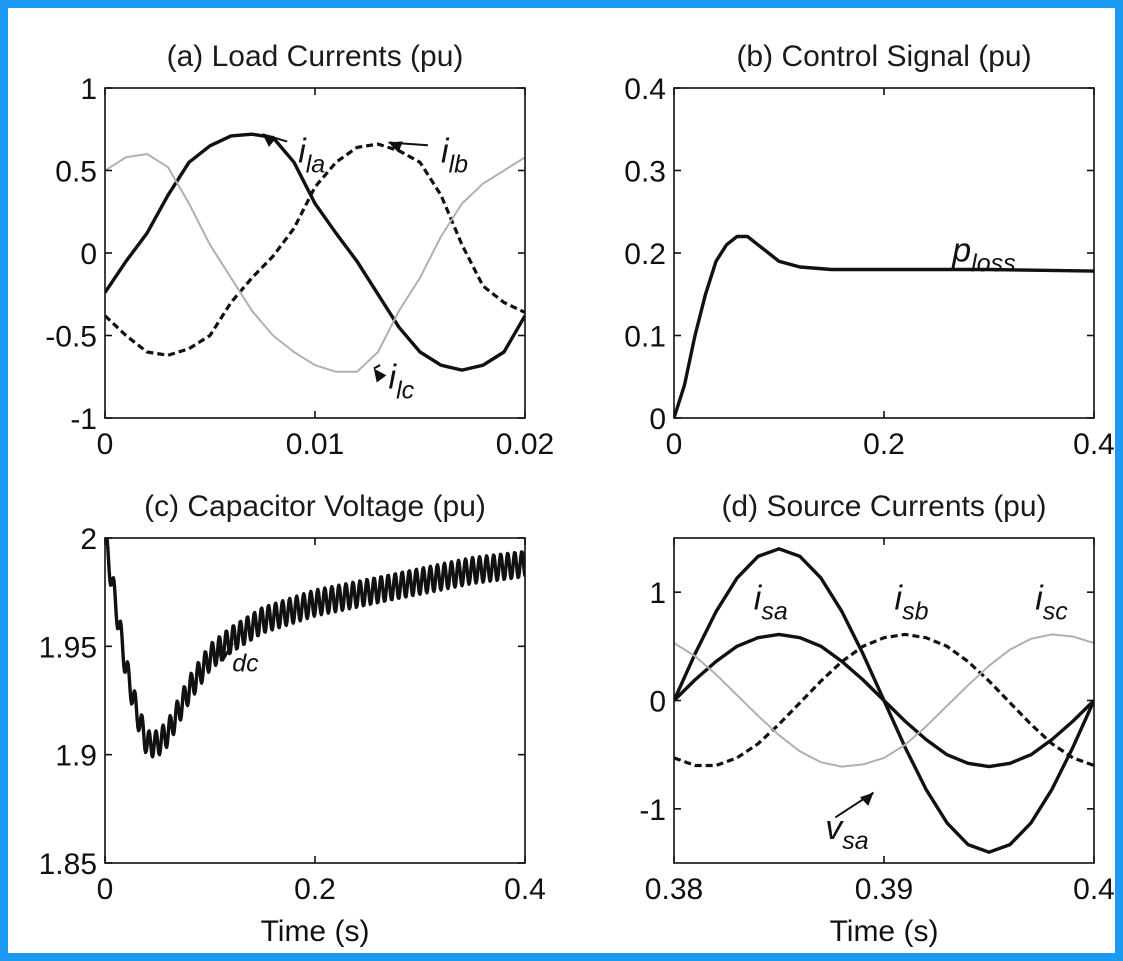  I want to click on y-tick-label: 2, so click(88, 539).